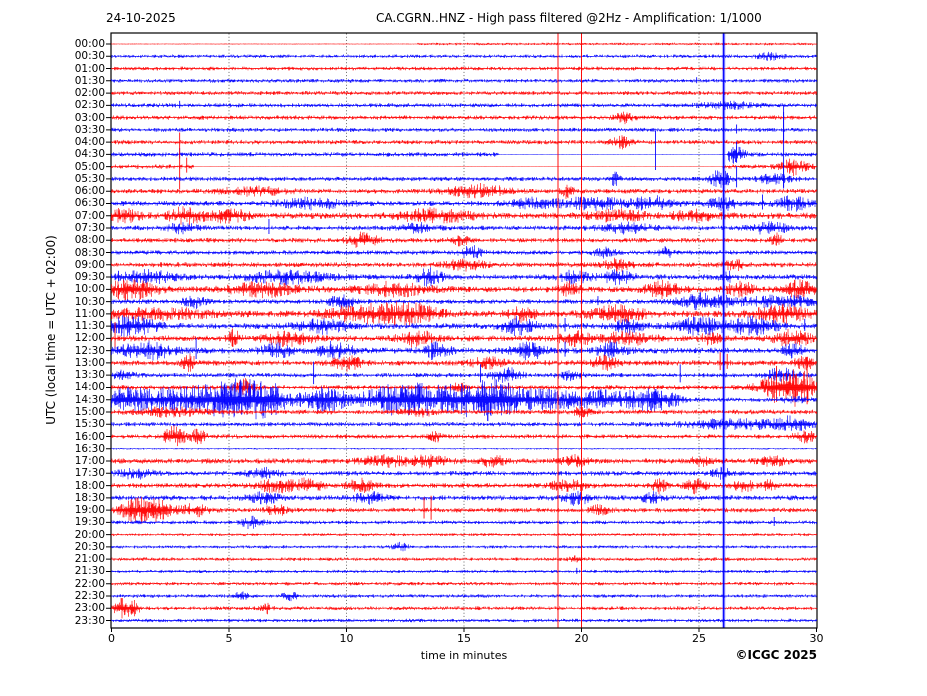 This screenshot has height=696, width=927. What do you see at coordinates (89, 68) in the screenshot?
I see `y-tick-label: 01:00` at bounding box center [89, 68].